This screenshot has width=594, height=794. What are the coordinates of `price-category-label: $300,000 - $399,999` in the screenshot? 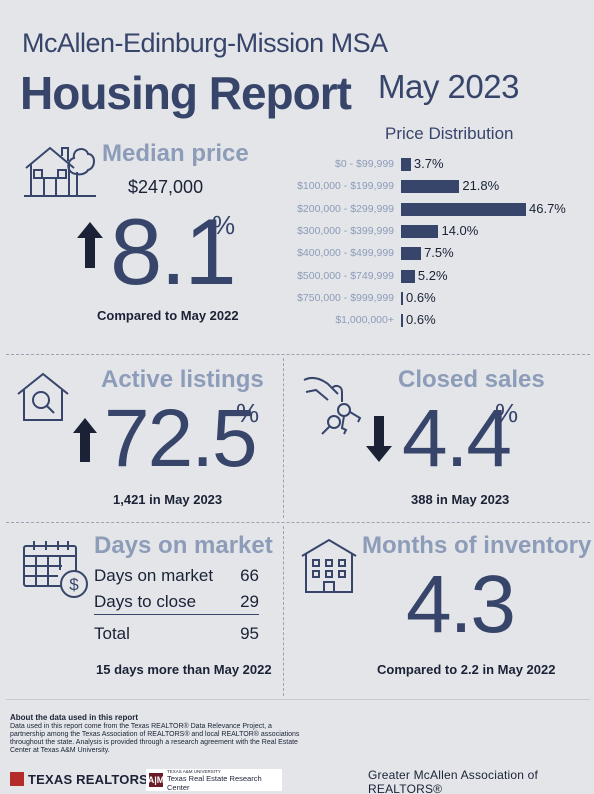 It's located at (345, 230).